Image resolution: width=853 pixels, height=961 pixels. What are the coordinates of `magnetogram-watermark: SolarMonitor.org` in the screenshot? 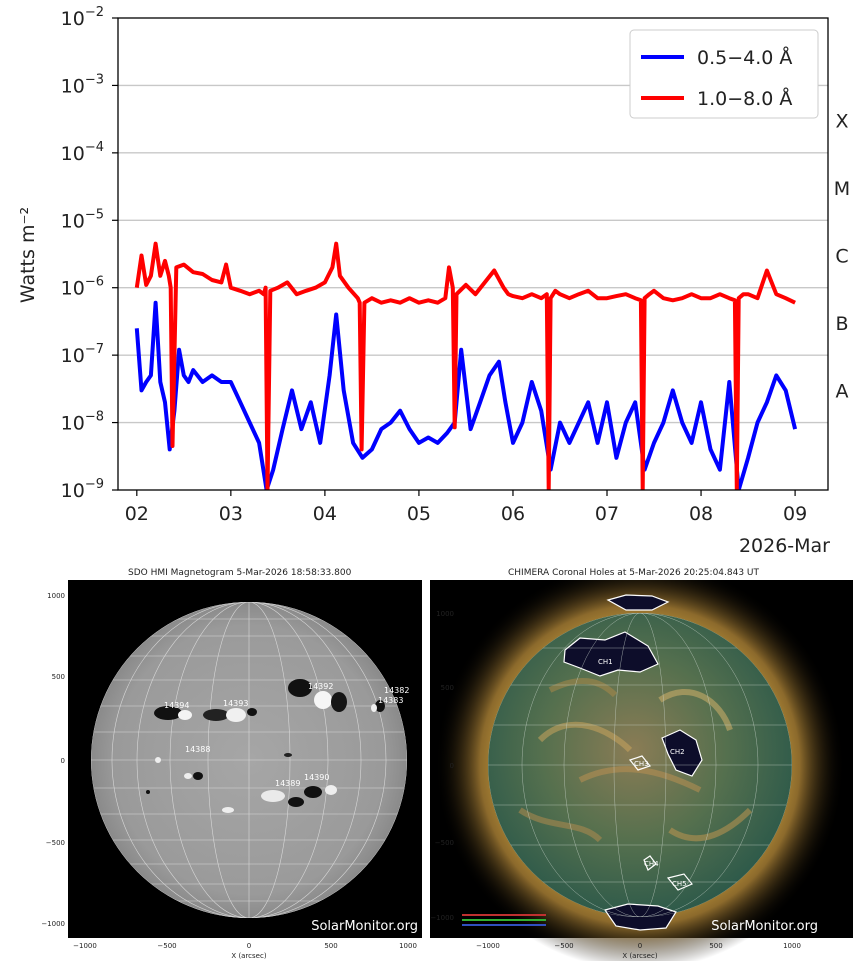 It's located at (364, 926).